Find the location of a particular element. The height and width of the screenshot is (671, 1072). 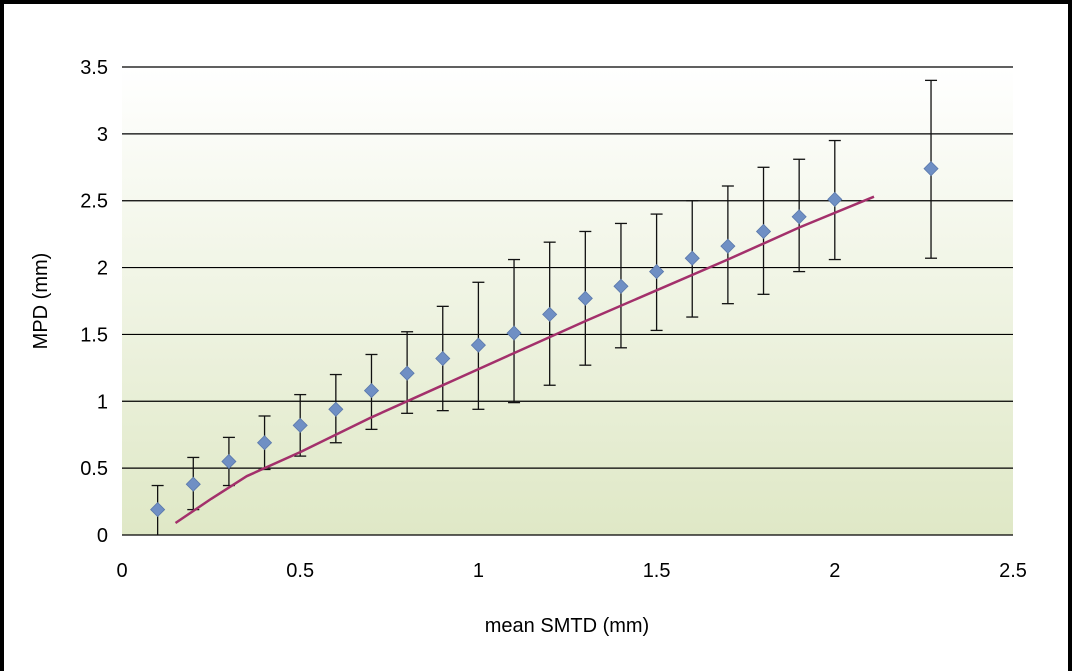

y-axis-ticks: 0 0.5 1 1.5 2 2.5 3 3.5 is located at coordinates (94, 302).